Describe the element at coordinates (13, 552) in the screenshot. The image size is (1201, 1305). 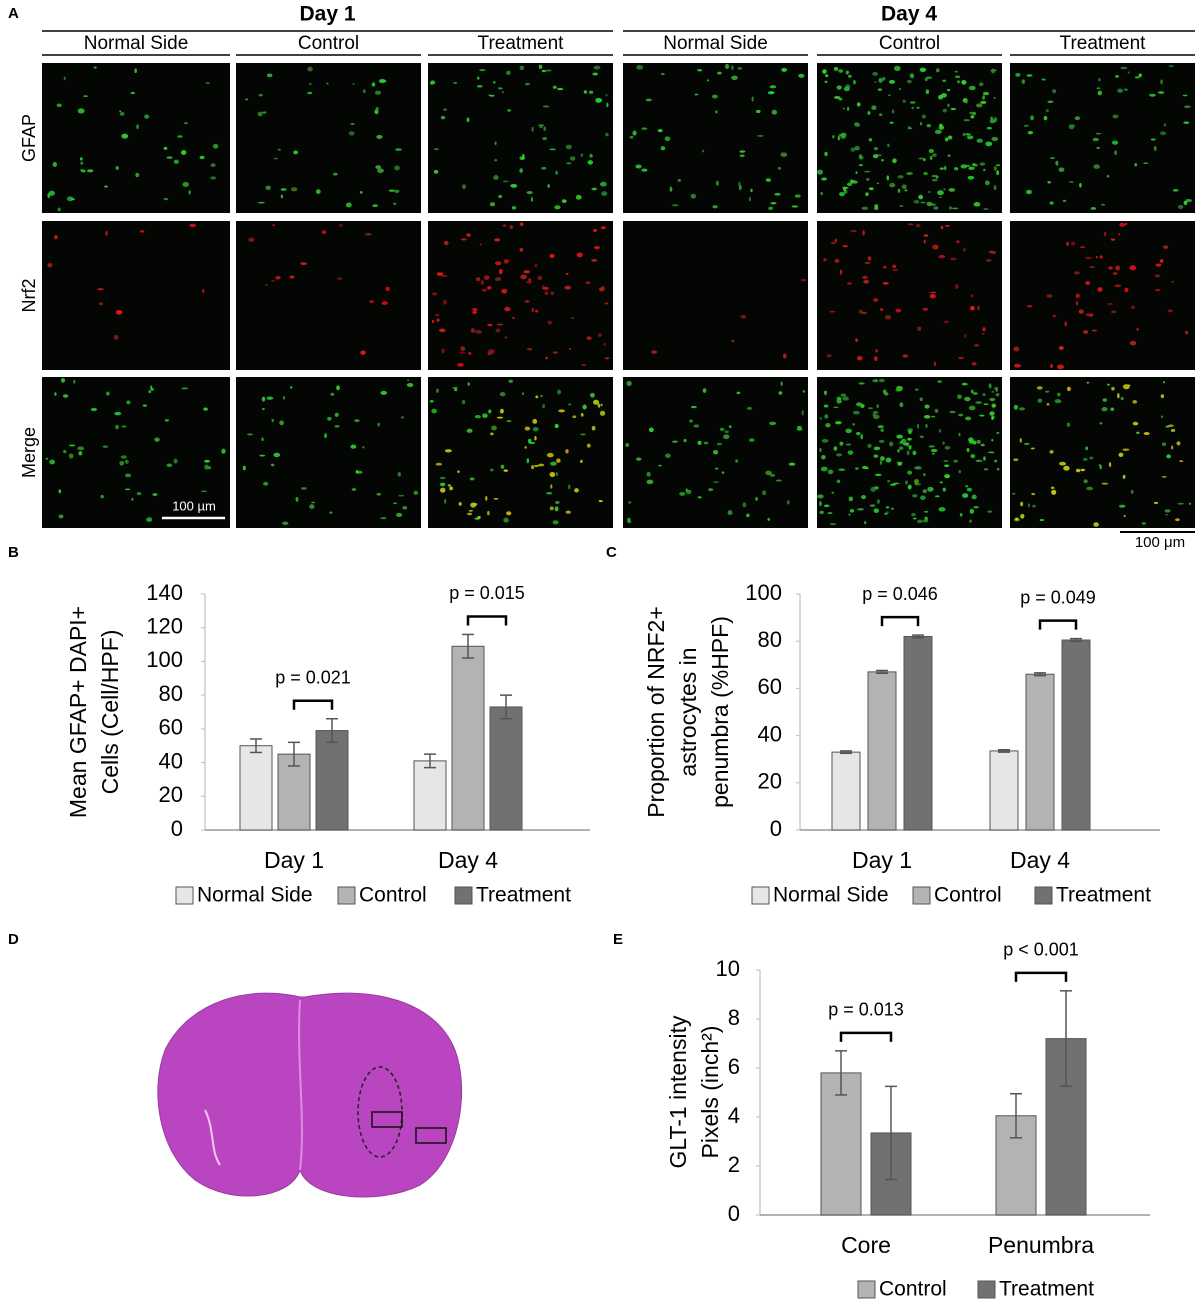
I see `panel-letter: B` at that location.